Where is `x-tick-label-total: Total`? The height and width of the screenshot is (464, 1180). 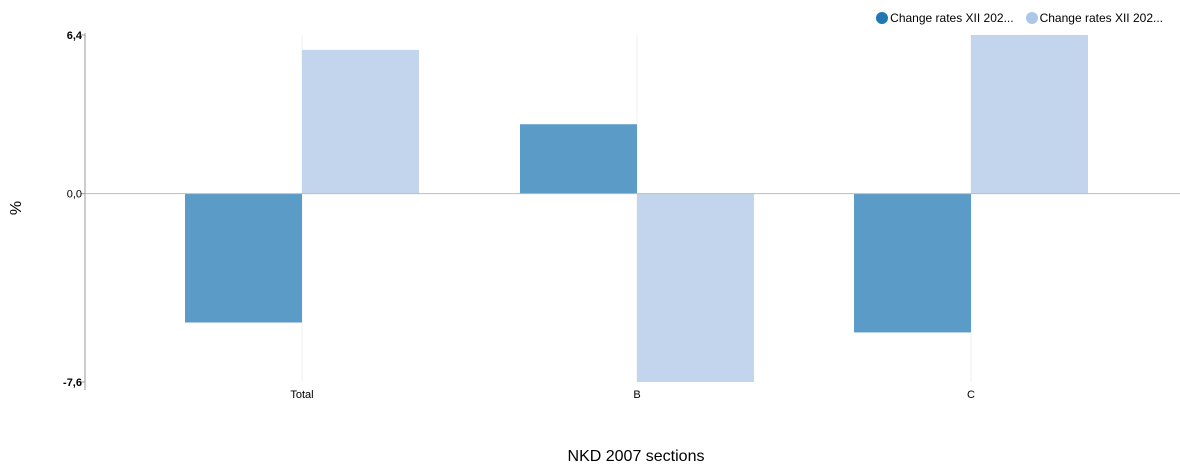
x-tick-label-total: Total is located at coordinates (301, 395).